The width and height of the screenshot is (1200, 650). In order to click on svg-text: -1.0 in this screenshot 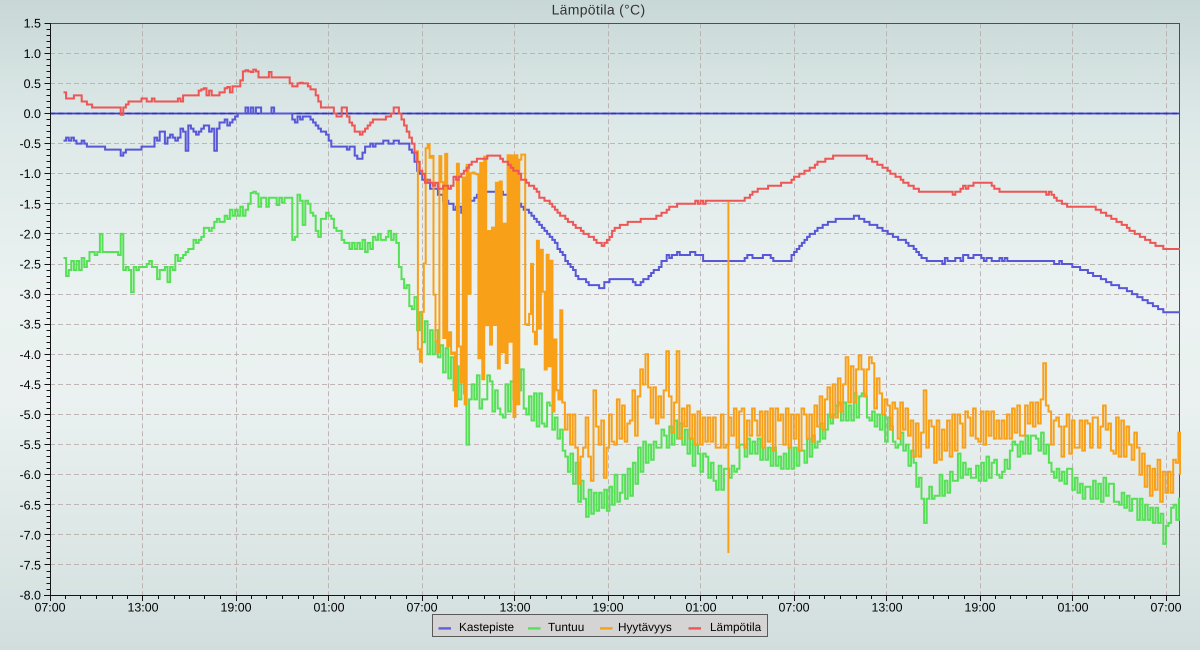, I will do `click(30, 174)`.